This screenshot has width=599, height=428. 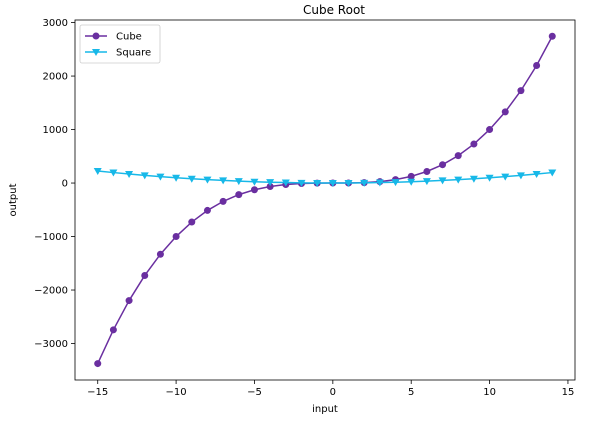 What do you see at coordinates (325, 177) in the screenshot?
I see `series-line-square` at bounding box center [325, 177].